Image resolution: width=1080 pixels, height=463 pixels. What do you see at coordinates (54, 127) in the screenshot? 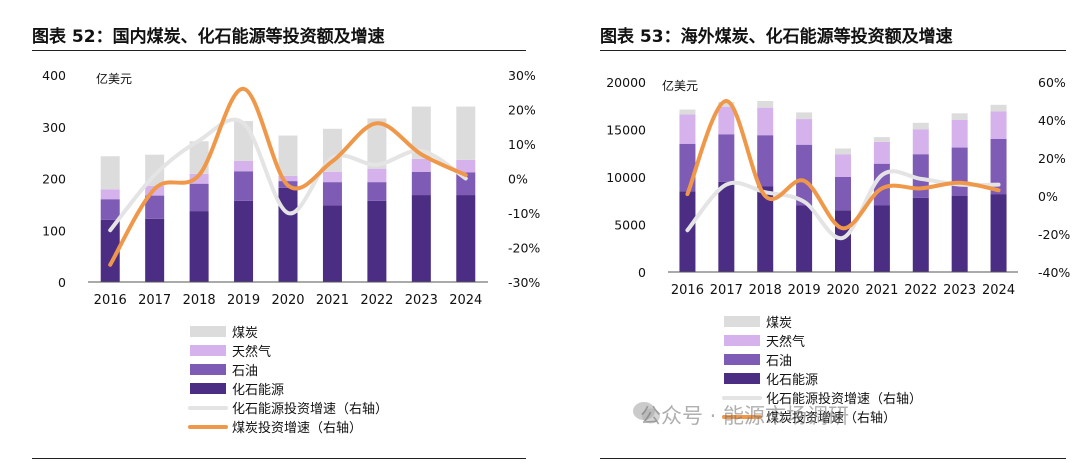
I see `y-tick-label: 300` at bounding box center [54, 127].